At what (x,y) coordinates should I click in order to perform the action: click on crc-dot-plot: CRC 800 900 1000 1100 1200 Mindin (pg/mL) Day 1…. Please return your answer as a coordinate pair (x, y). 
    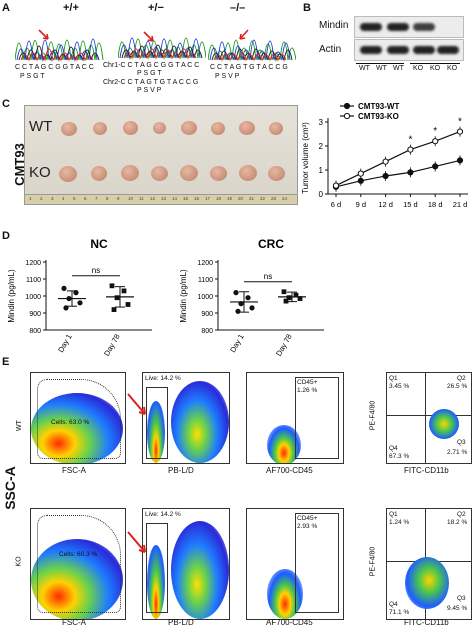
    Looking at the image, I should click on (251, 297).